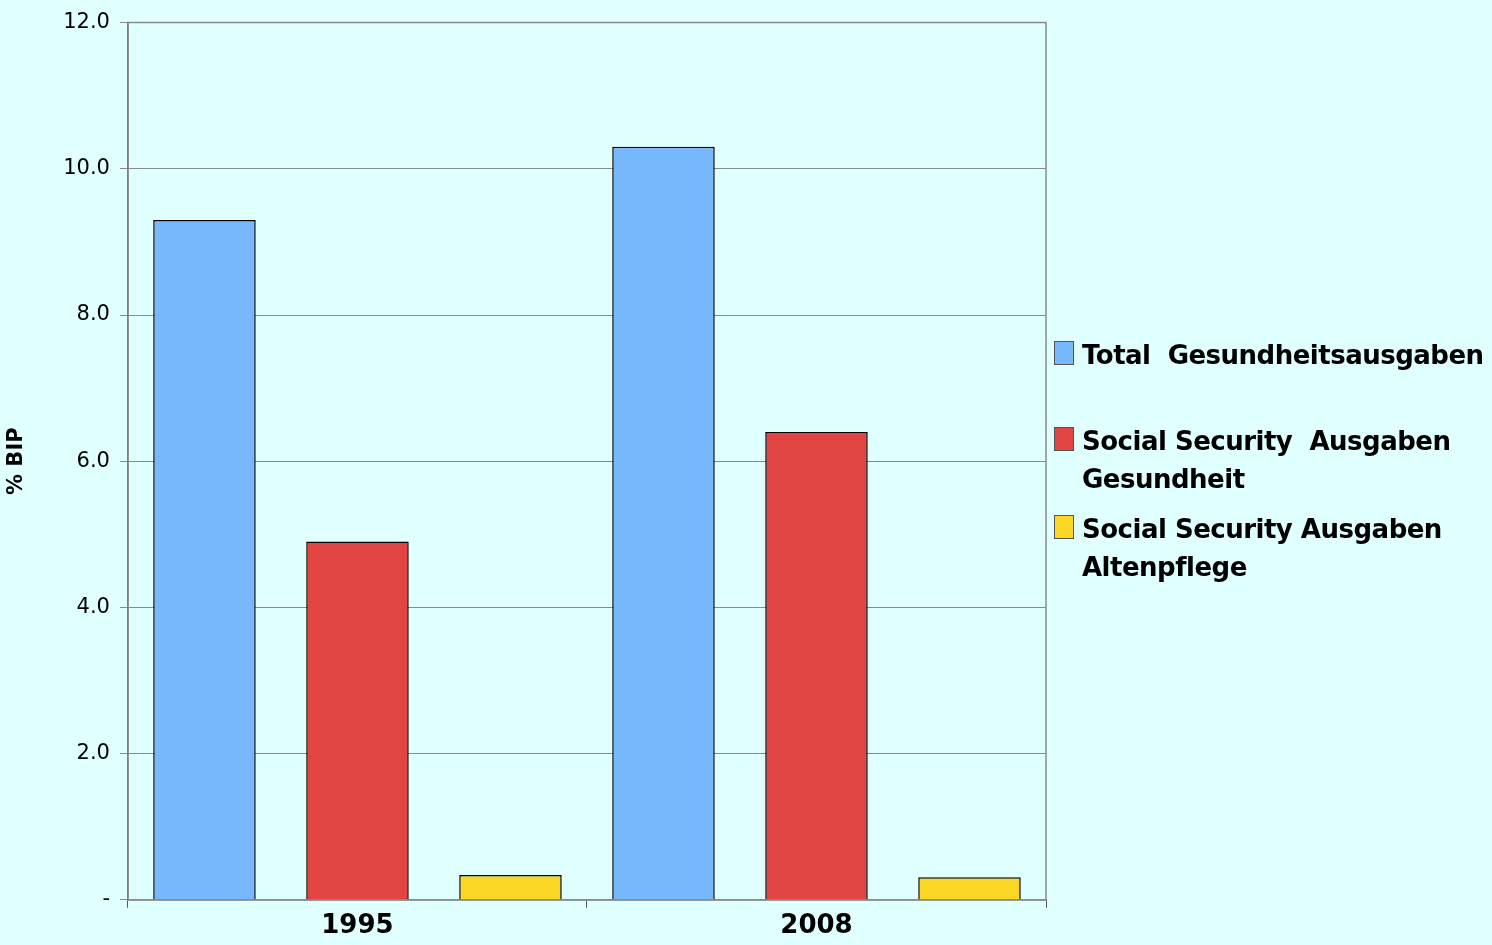 The height and width of the screenshot is (945, 1492). Describe the element at coordinates (93, 313) in the screenshot. I see `y-tick-label: 8.0` at that location.